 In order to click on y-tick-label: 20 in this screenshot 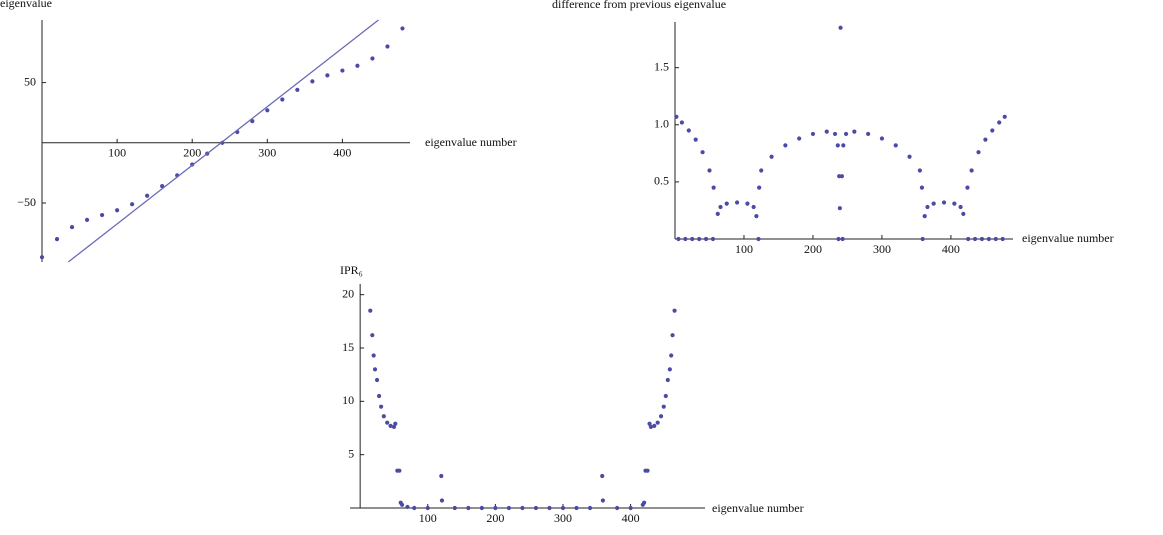, I will do `click(348, 293)`.